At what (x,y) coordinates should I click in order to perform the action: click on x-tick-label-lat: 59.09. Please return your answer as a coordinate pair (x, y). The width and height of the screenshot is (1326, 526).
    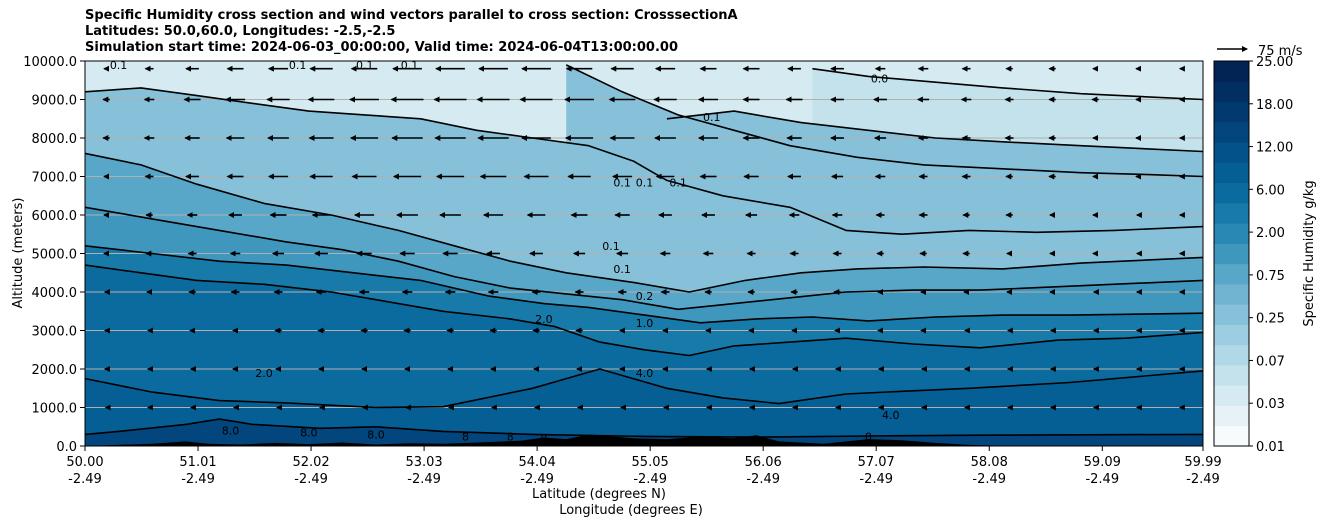
    Looking at the image, I should click on (1102, 462).